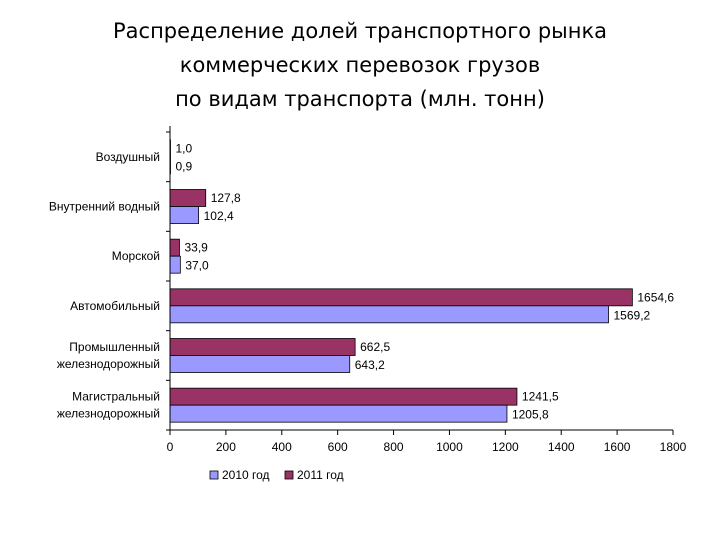  What do you see at coordinates (115, 306) in the screenshot?
I see `category-label-3-0: Автомобильный` at bounding box center [115, 306].